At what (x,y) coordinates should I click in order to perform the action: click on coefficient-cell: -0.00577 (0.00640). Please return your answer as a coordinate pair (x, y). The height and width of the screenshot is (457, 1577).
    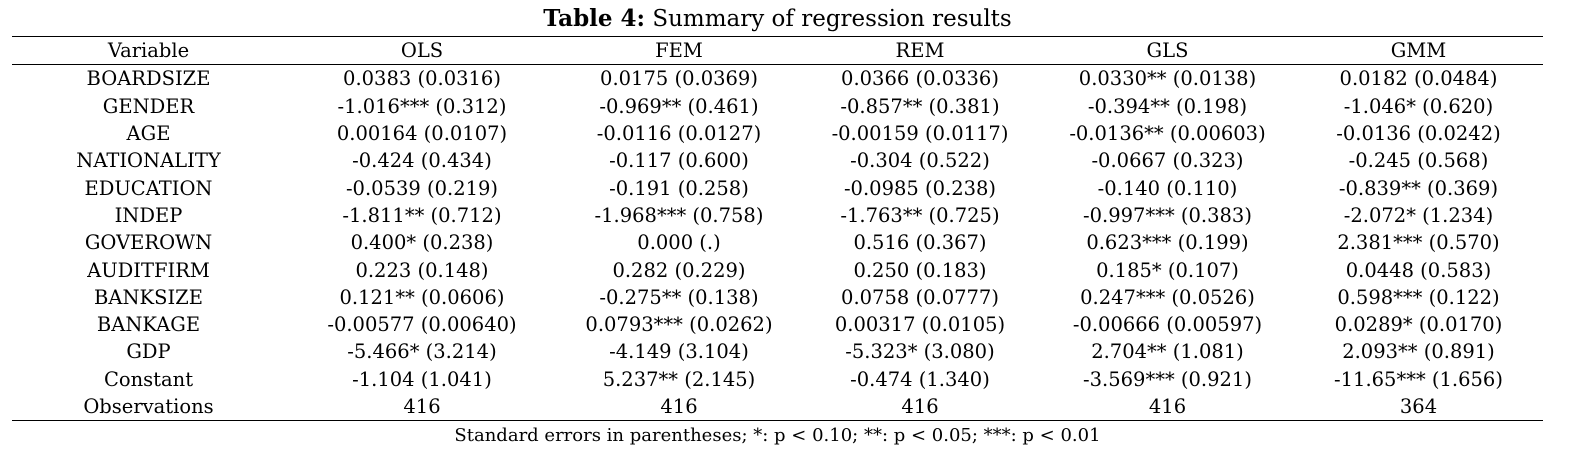
    Looking at the image, I should click on (422, 325).